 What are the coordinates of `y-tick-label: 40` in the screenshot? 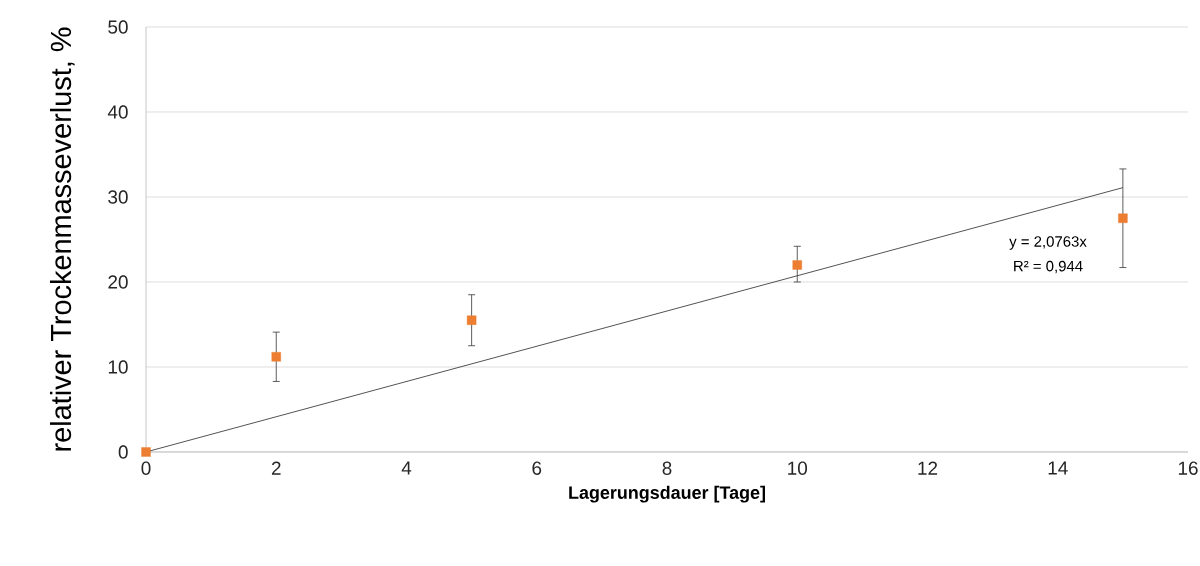 It's located at (117, 112).